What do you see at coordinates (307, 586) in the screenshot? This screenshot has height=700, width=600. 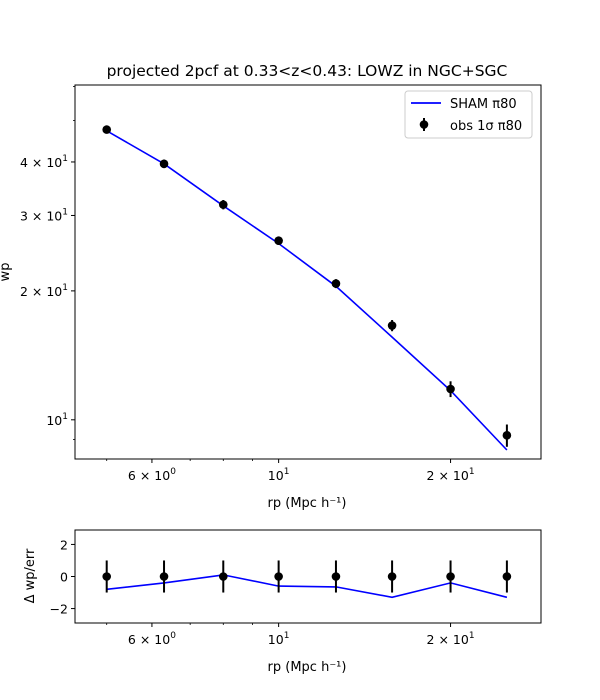 I see `residual-model-line` at bounding box center [307, 586].